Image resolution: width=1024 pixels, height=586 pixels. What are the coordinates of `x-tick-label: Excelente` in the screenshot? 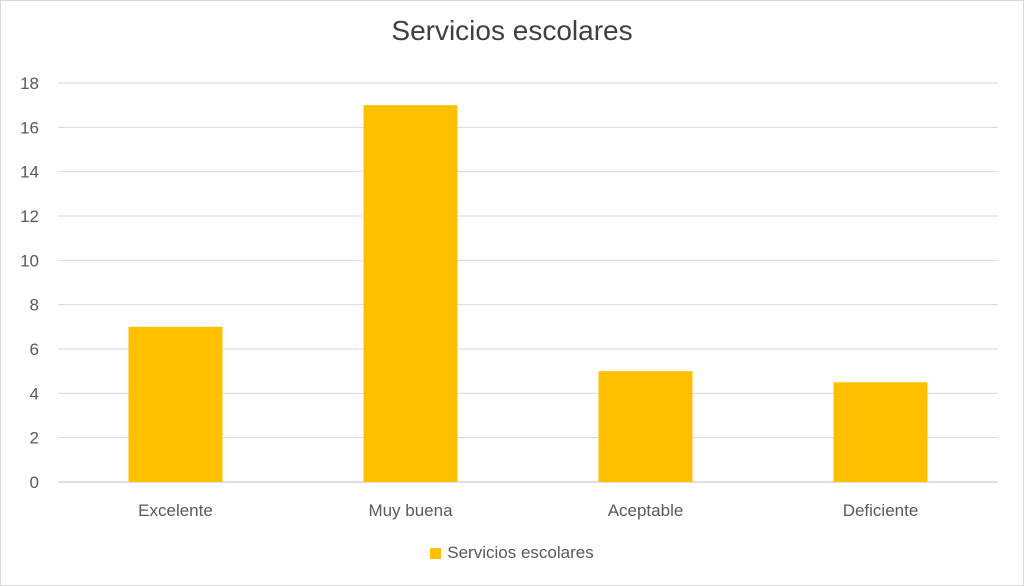 It's located at (175, 510).